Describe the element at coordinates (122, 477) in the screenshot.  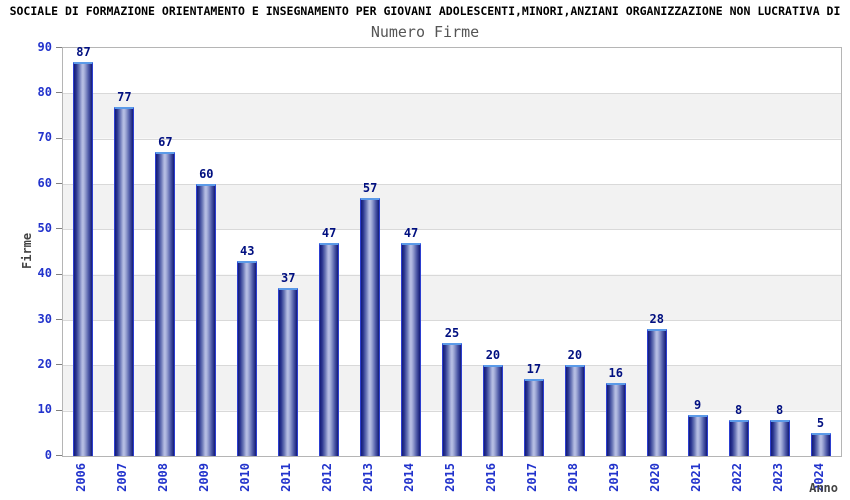
I see `x-tick-2007: 2007` at that location.